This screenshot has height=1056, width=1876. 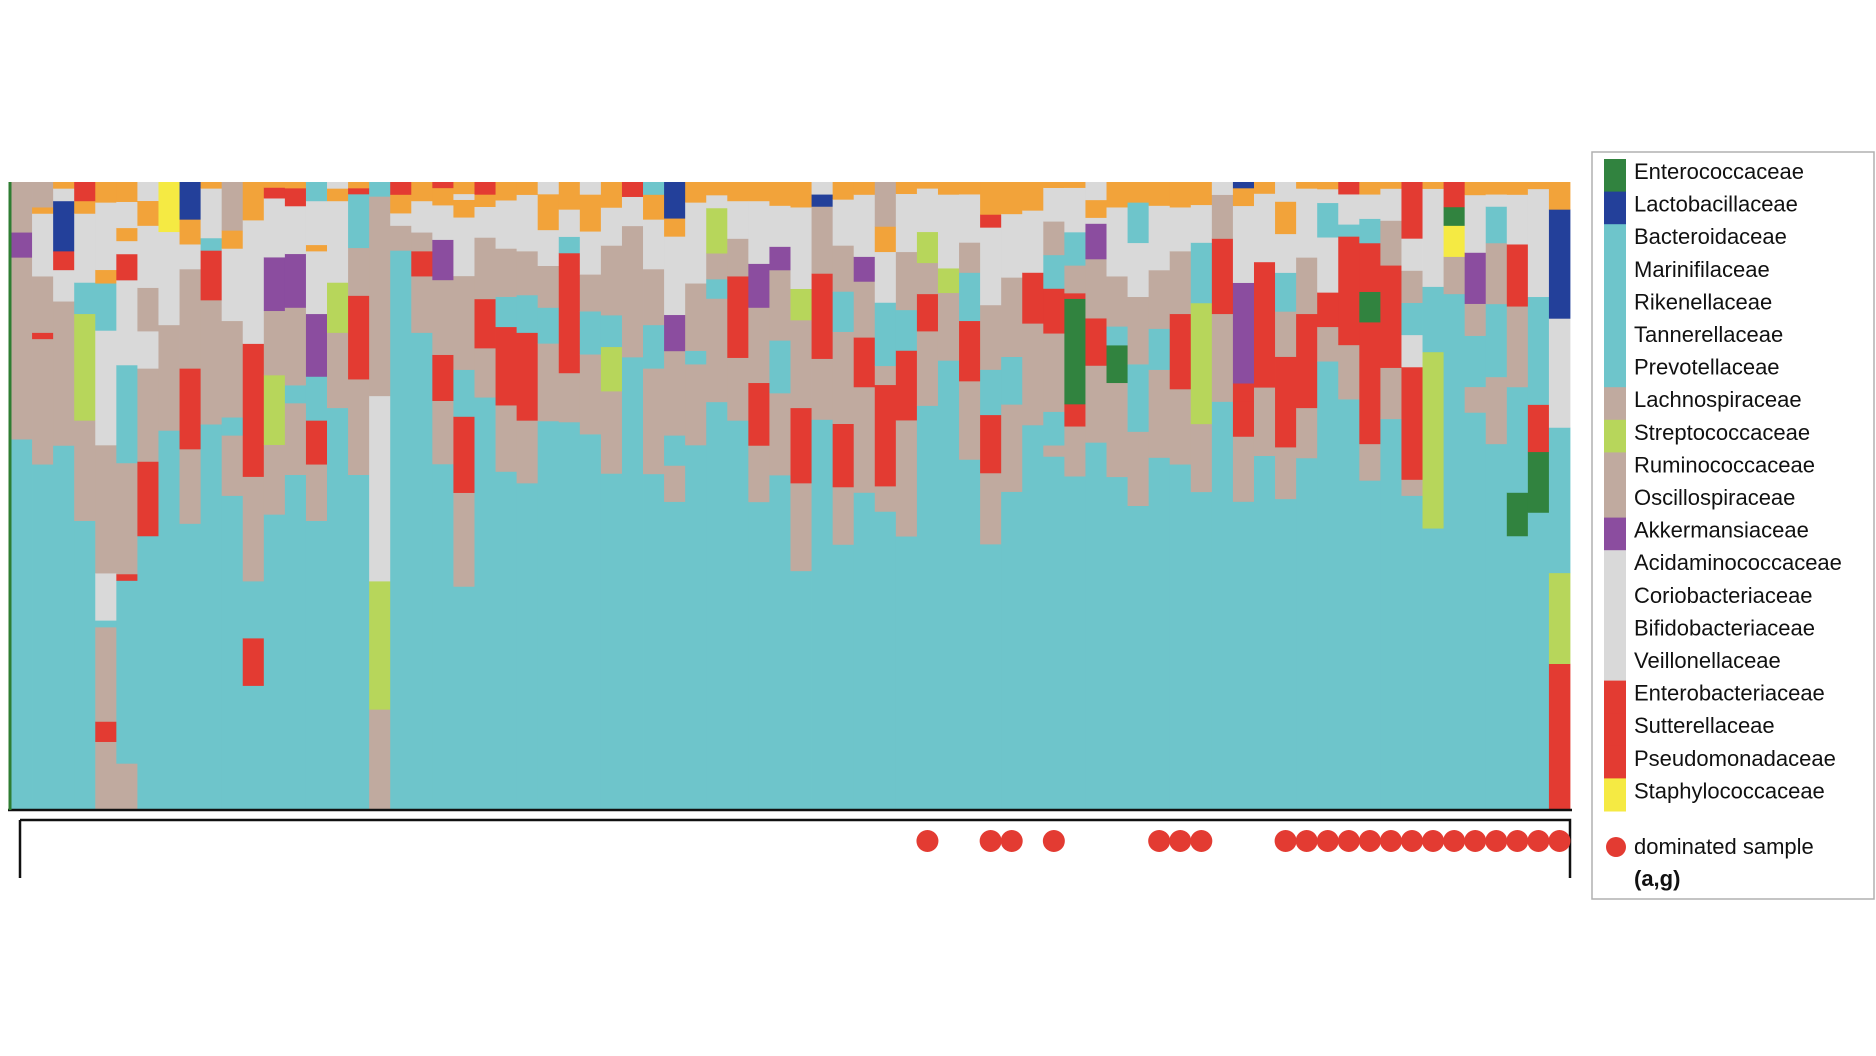 I want to click on group-bracket, so click(x=795, y=848).